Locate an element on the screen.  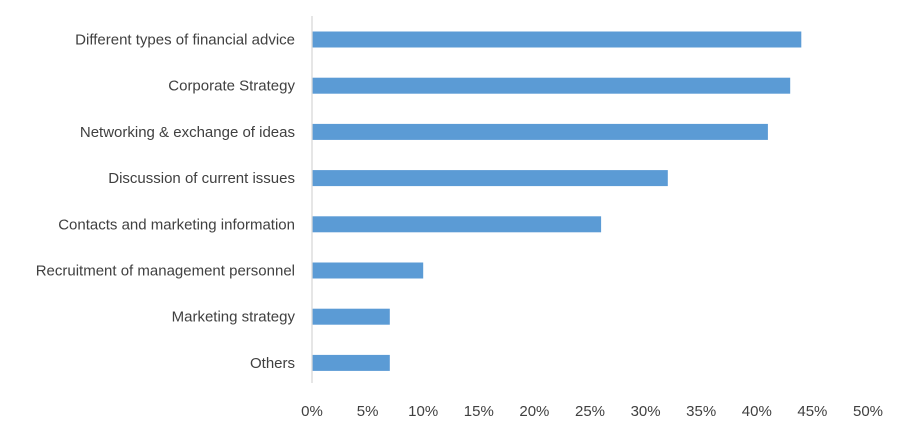
x-tick-label: 25% is located at coordinates (590, 411).